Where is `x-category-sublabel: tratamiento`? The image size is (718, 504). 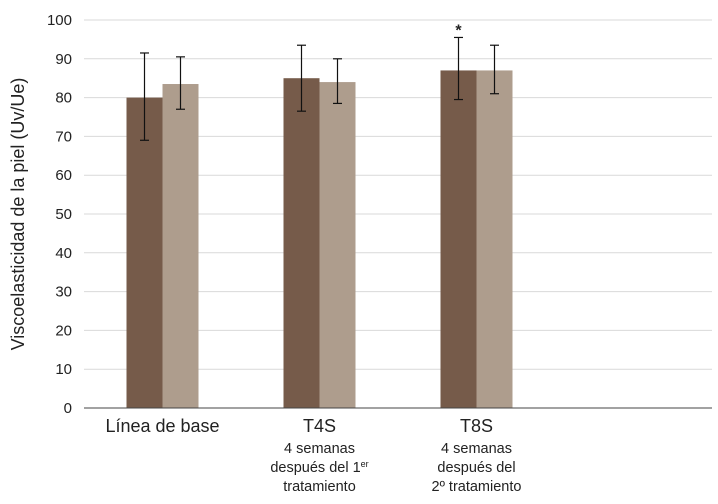 x-category-sublabel: tratamiento is located at coordinates (319, 487).